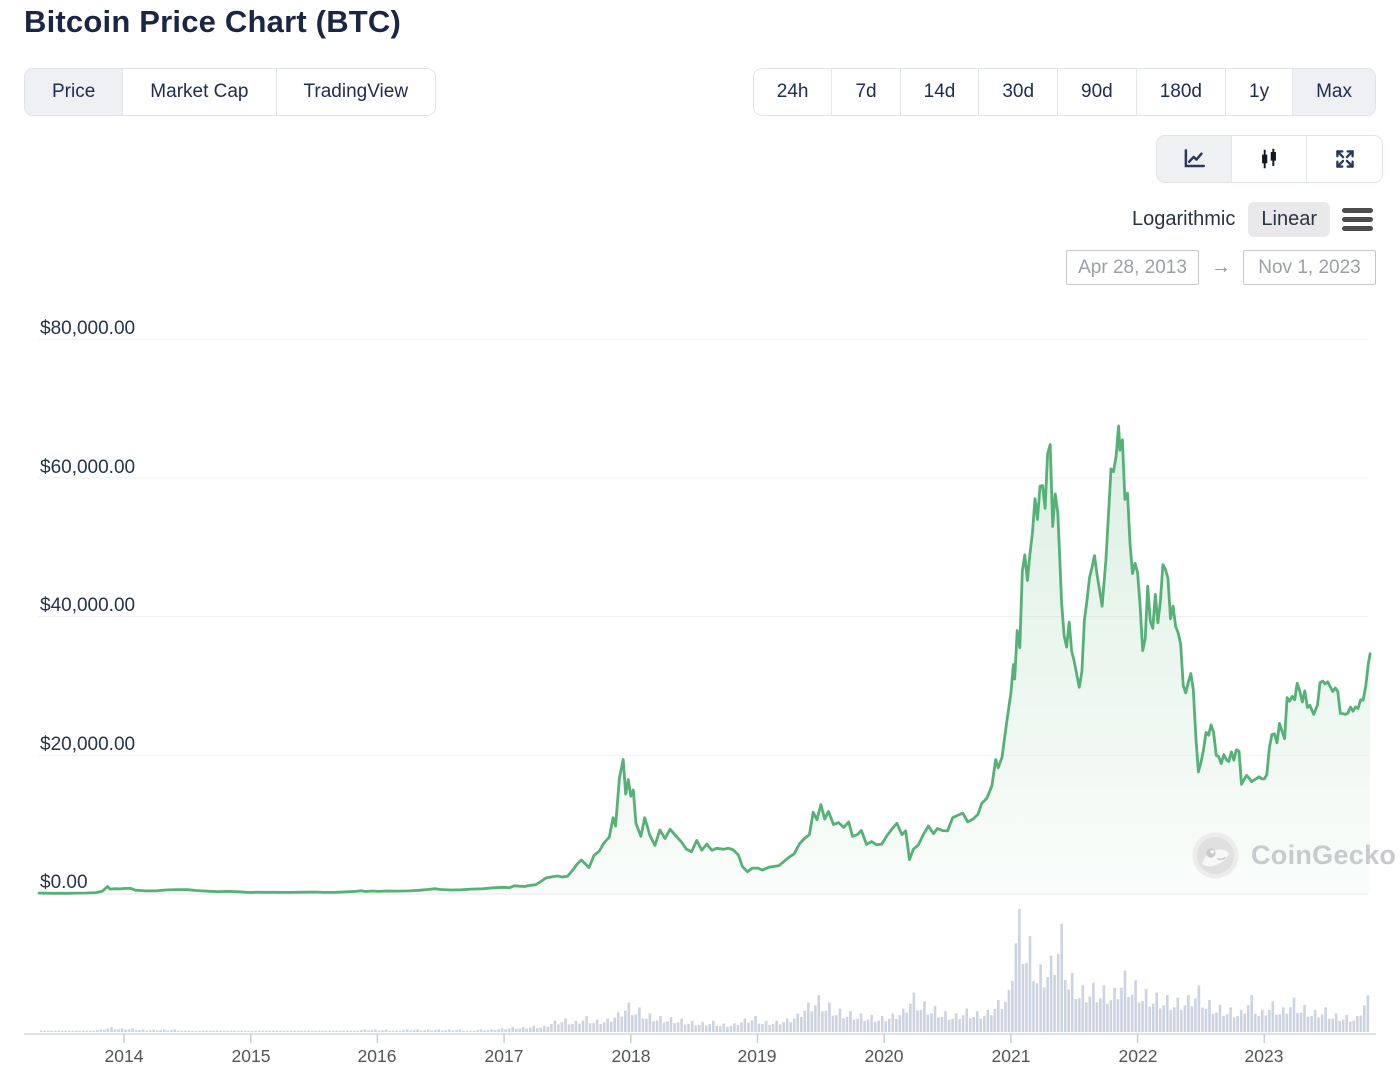 The width and height of the screenshot is (1400, 1083). Describe the element at coordinates (88, 467) in the screenshot. I see `y-tick-60000: $60,000.00` at that location.